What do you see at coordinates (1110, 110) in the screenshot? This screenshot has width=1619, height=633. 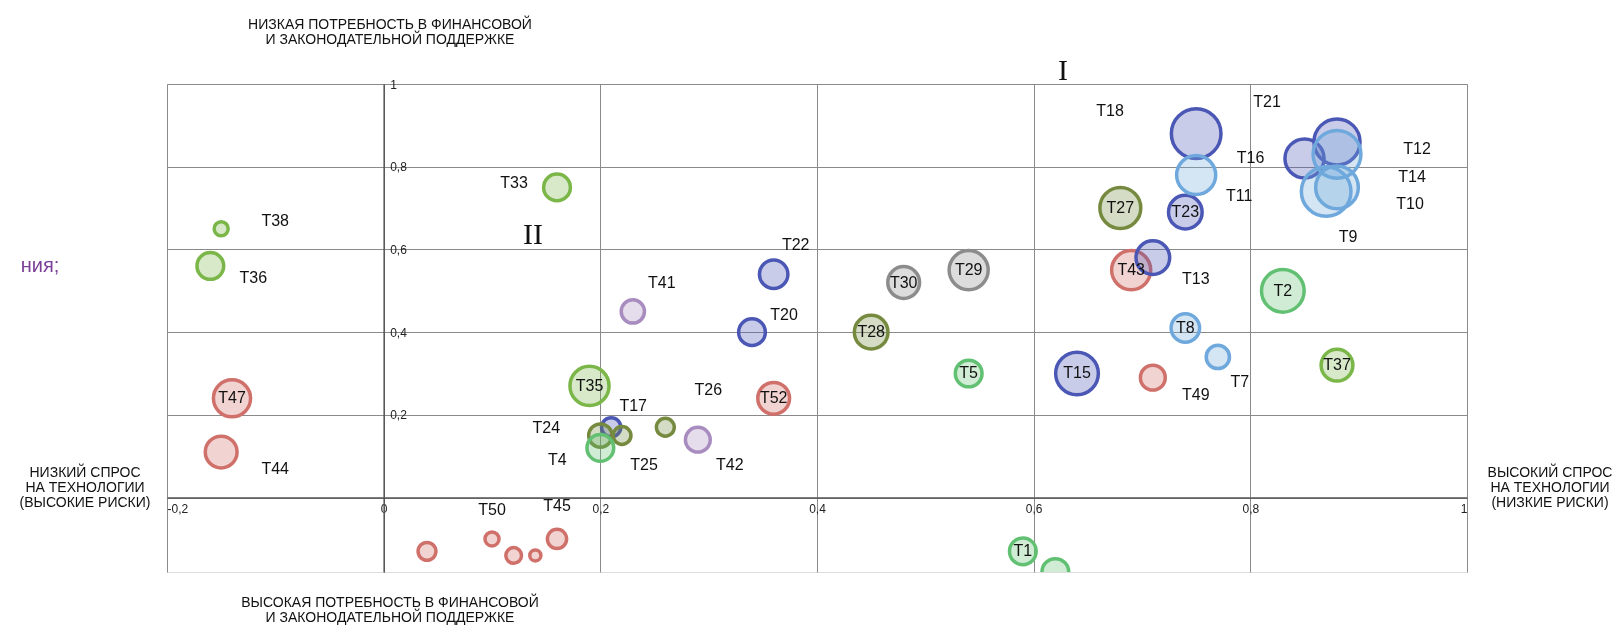 I see `annotation: T18` at bounding box center [1110, 110].